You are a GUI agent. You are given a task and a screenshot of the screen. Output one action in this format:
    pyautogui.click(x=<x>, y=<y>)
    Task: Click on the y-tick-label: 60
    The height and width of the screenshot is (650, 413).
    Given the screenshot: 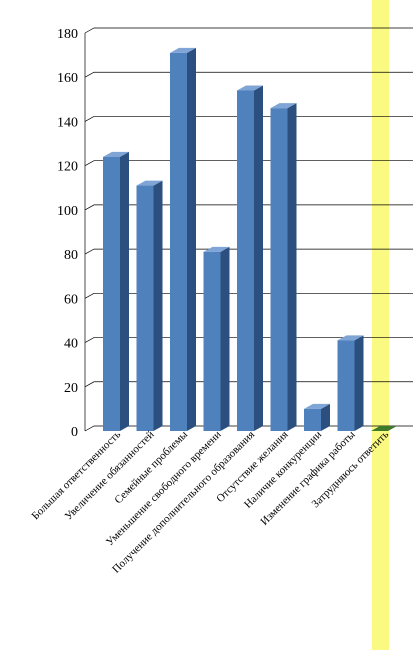 What is the action you would take?
    pyautogui.click(x=71, y=299)
    